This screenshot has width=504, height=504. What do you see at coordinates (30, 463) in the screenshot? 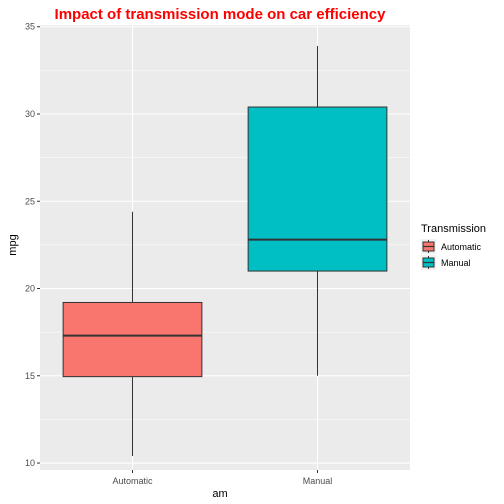
I see `y-tick-label: 10` at bounding box center [30, 463].